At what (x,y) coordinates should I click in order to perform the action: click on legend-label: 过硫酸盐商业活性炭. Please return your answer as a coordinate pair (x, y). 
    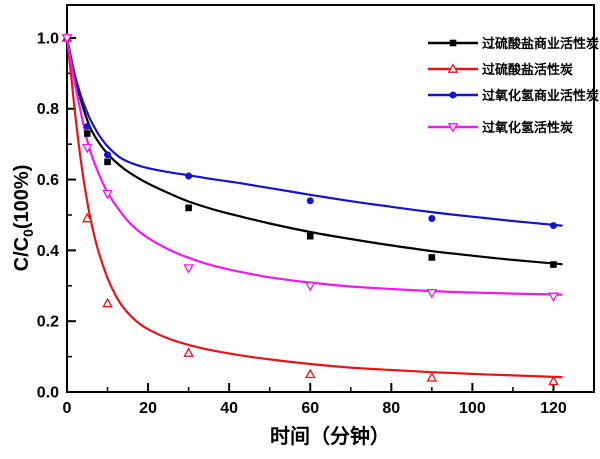
    Looking at the image, I should click on (540, 43).